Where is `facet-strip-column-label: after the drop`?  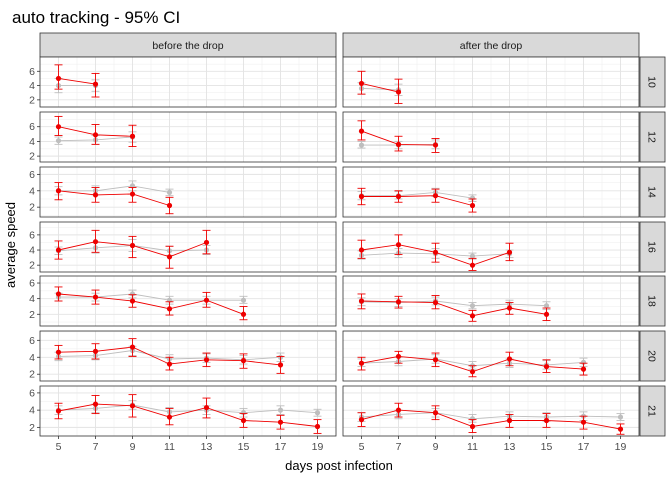
facet-strip-column-label: after the drop is located at coordinates (491, 46).